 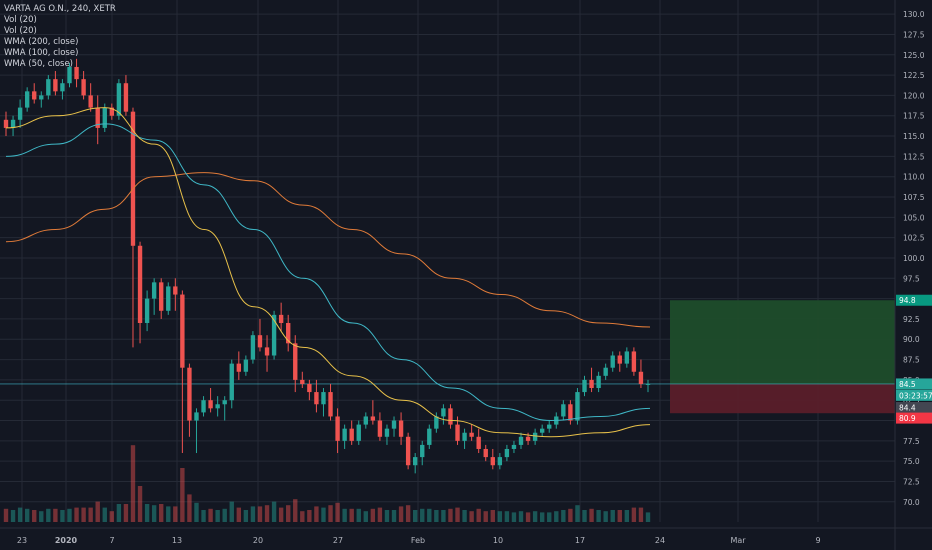 What do you see at coordinates (782, 342) in the screenshot?
I see `long-position-profit-zone` at bounding box center [782, 342].